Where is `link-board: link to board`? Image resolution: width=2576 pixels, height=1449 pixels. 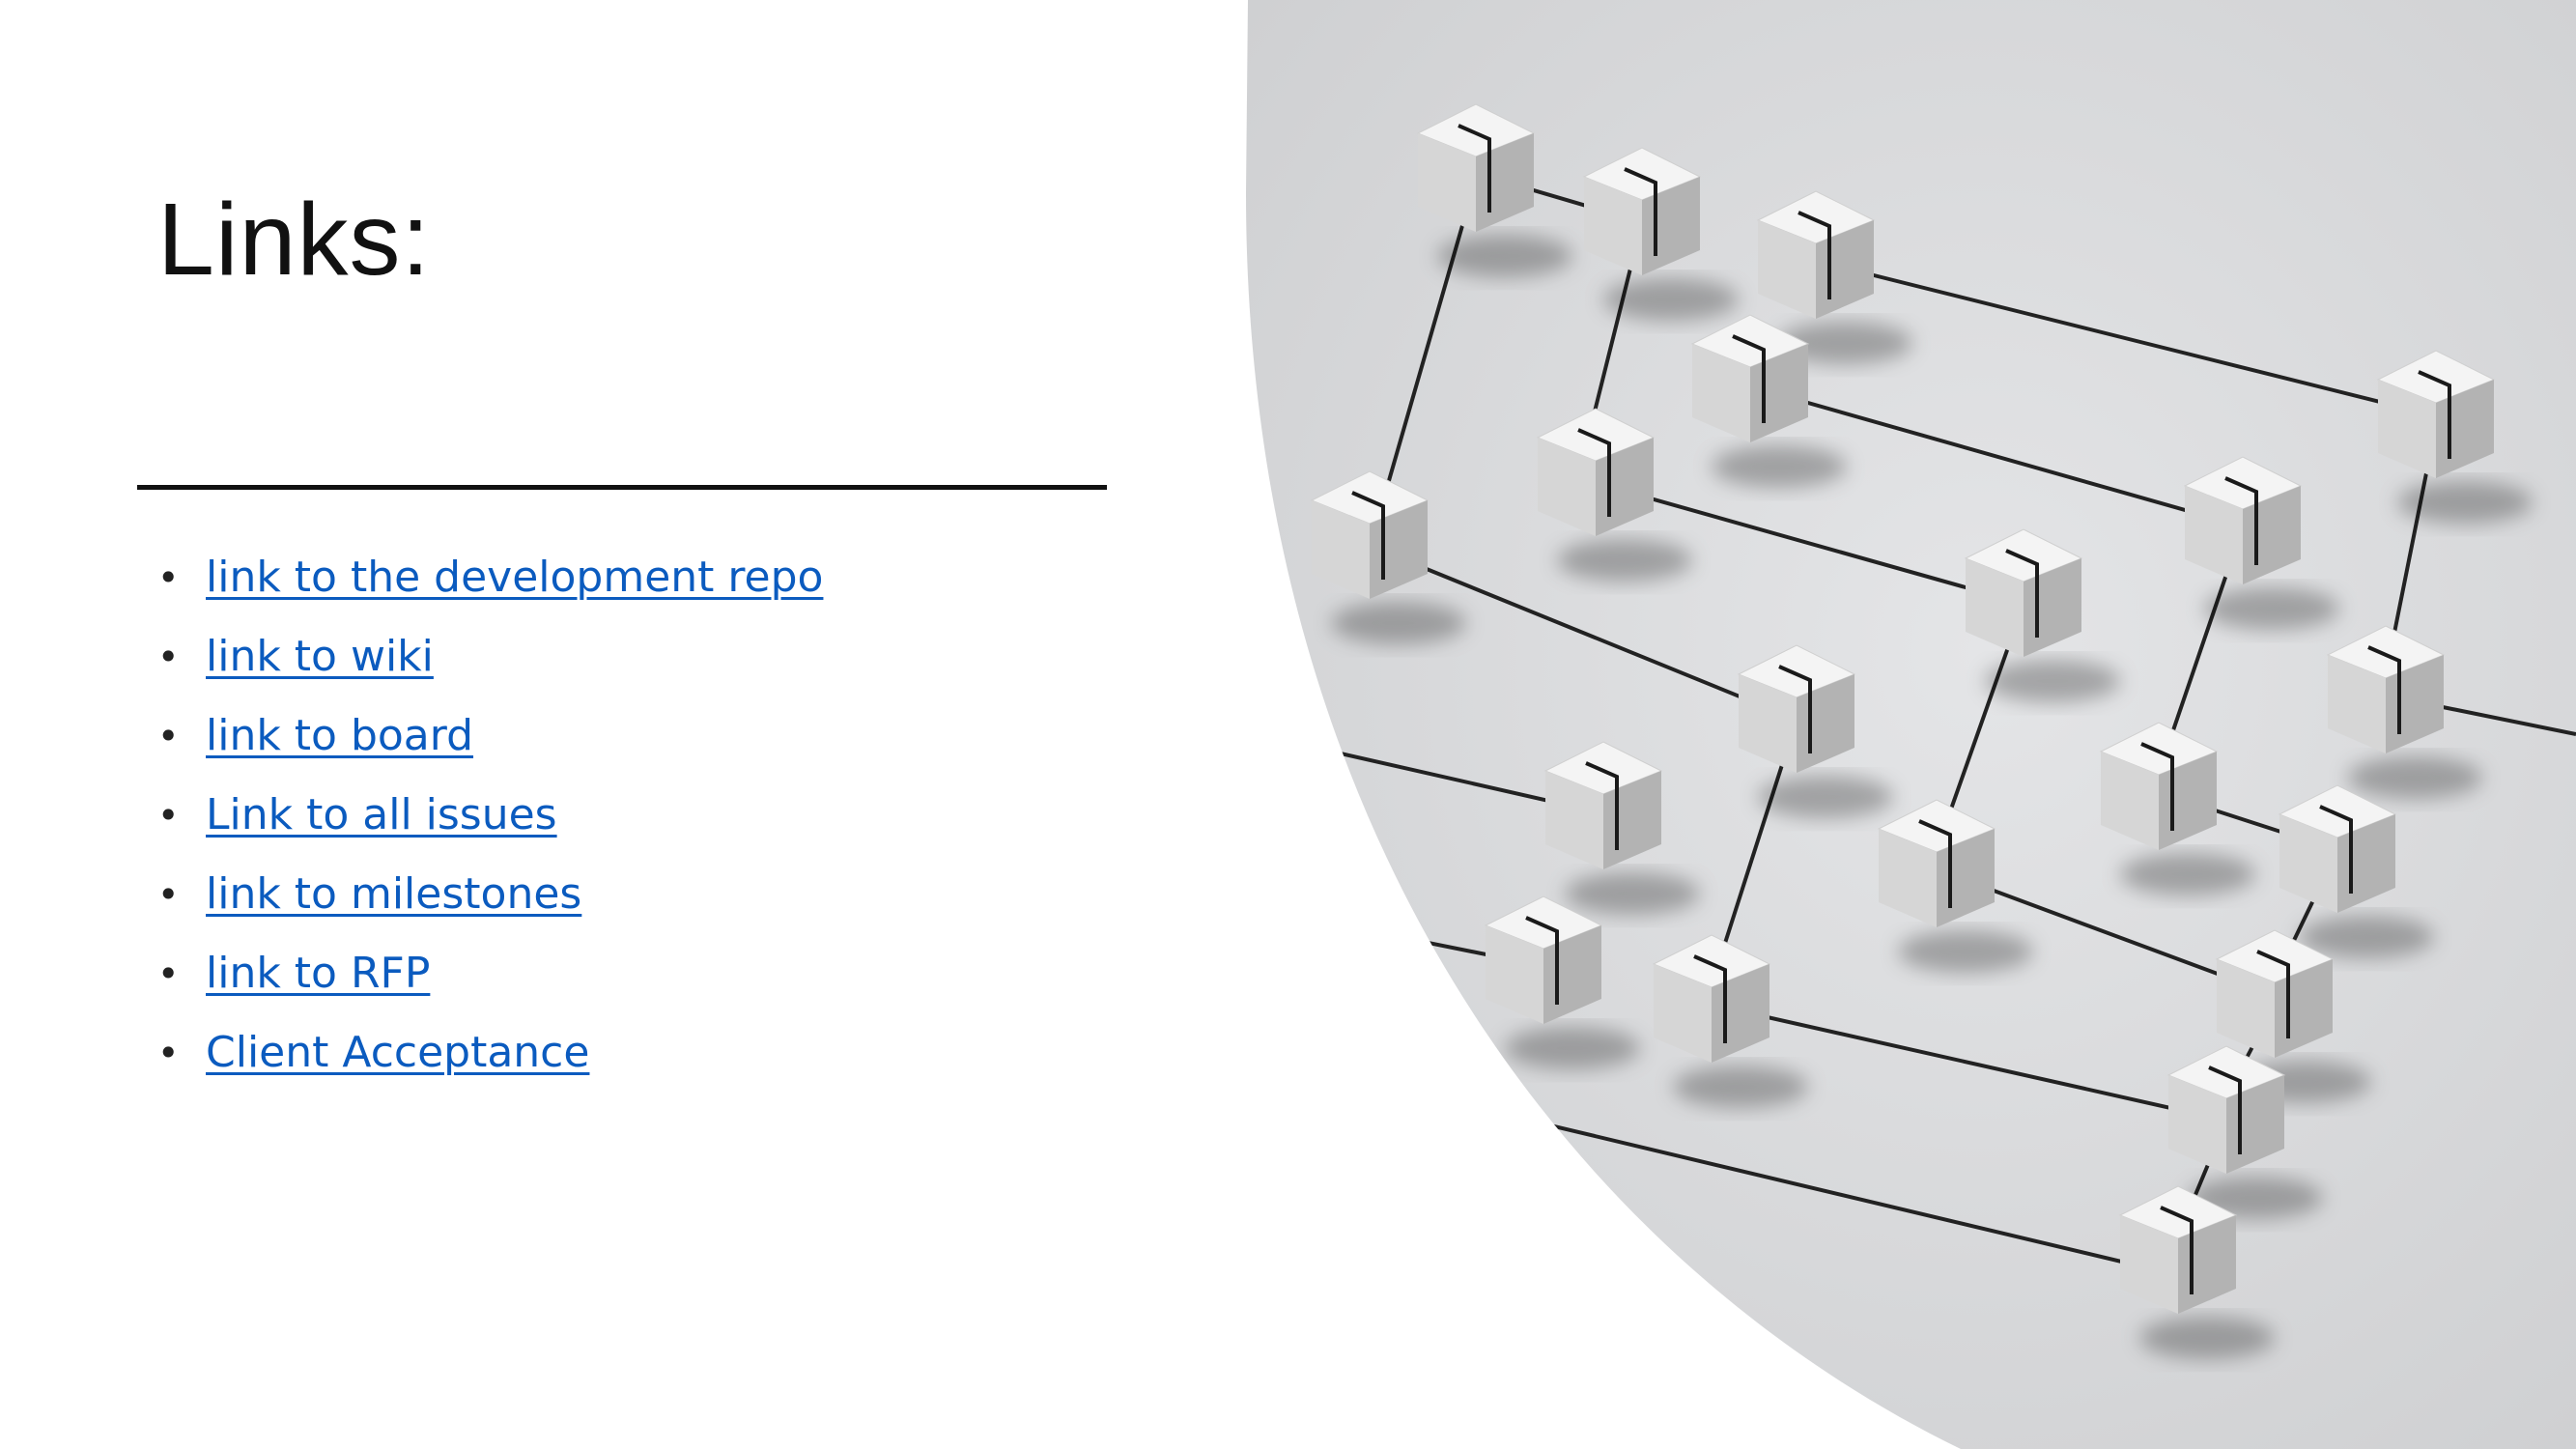
link-board: link to board is located at coordinates (340, 735).